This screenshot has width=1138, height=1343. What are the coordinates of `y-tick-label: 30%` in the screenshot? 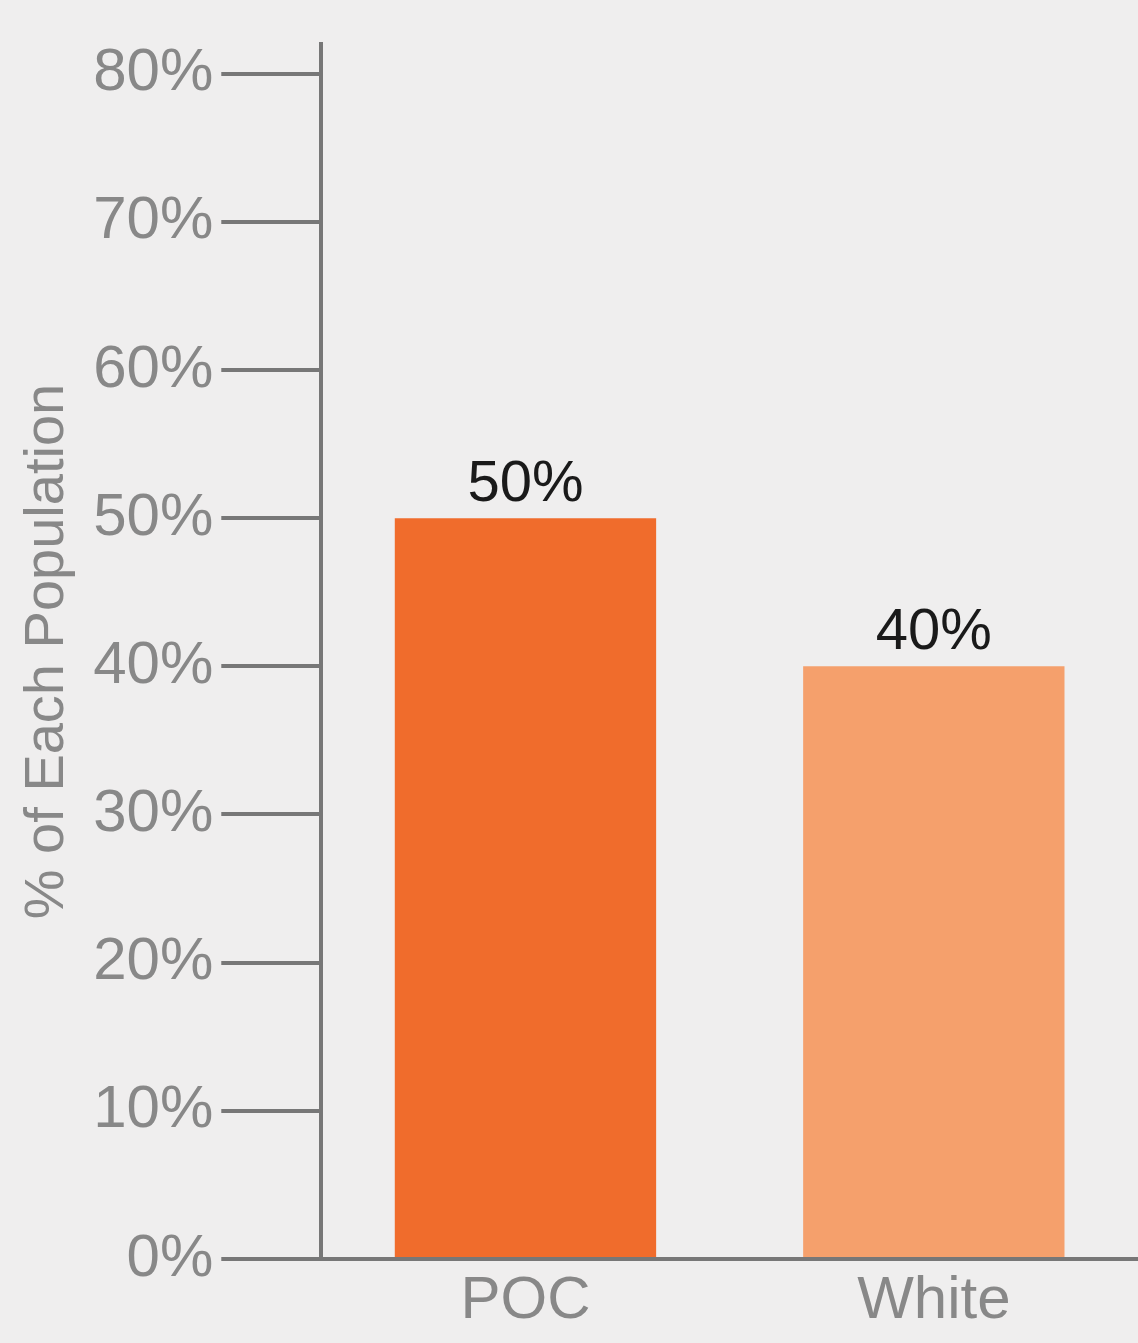 It's located at (153, 811).